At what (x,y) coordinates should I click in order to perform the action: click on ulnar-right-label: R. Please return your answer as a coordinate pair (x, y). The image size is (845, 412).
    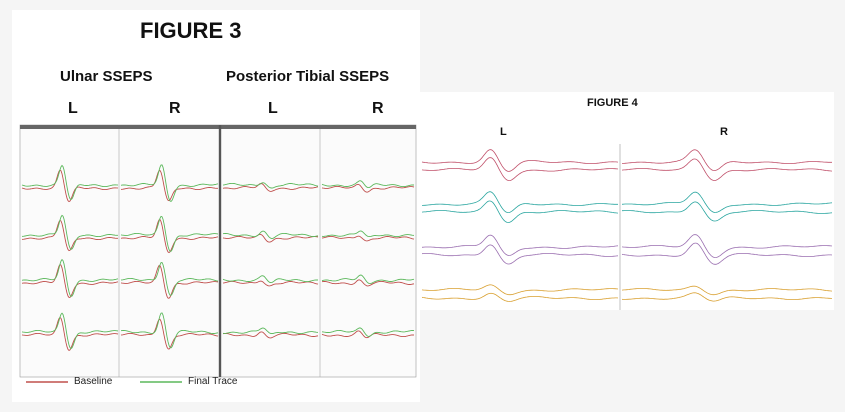
    Looking at the image, I should click on (175, 108).